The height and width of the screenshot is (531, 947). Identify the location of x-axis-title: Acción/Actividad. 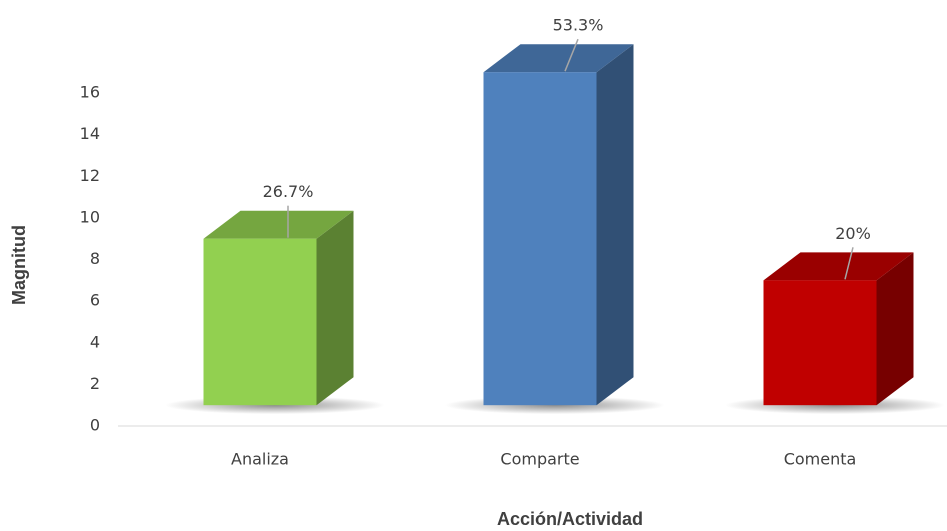
(570, 519).